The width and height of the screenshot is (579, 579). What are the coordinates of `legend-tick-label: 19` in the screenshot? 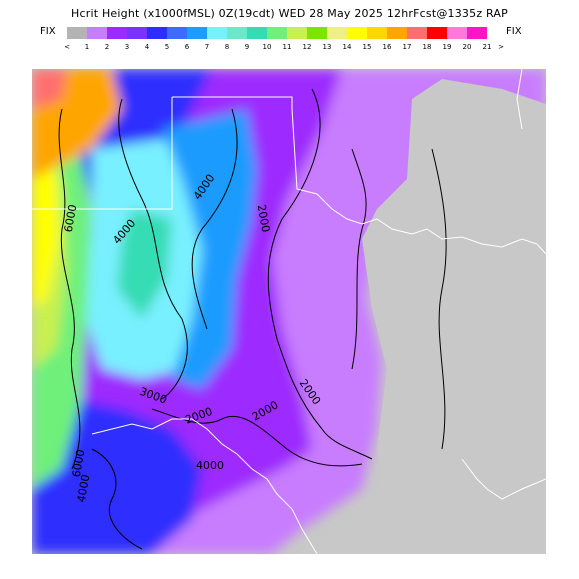 It's located at (447, 47).